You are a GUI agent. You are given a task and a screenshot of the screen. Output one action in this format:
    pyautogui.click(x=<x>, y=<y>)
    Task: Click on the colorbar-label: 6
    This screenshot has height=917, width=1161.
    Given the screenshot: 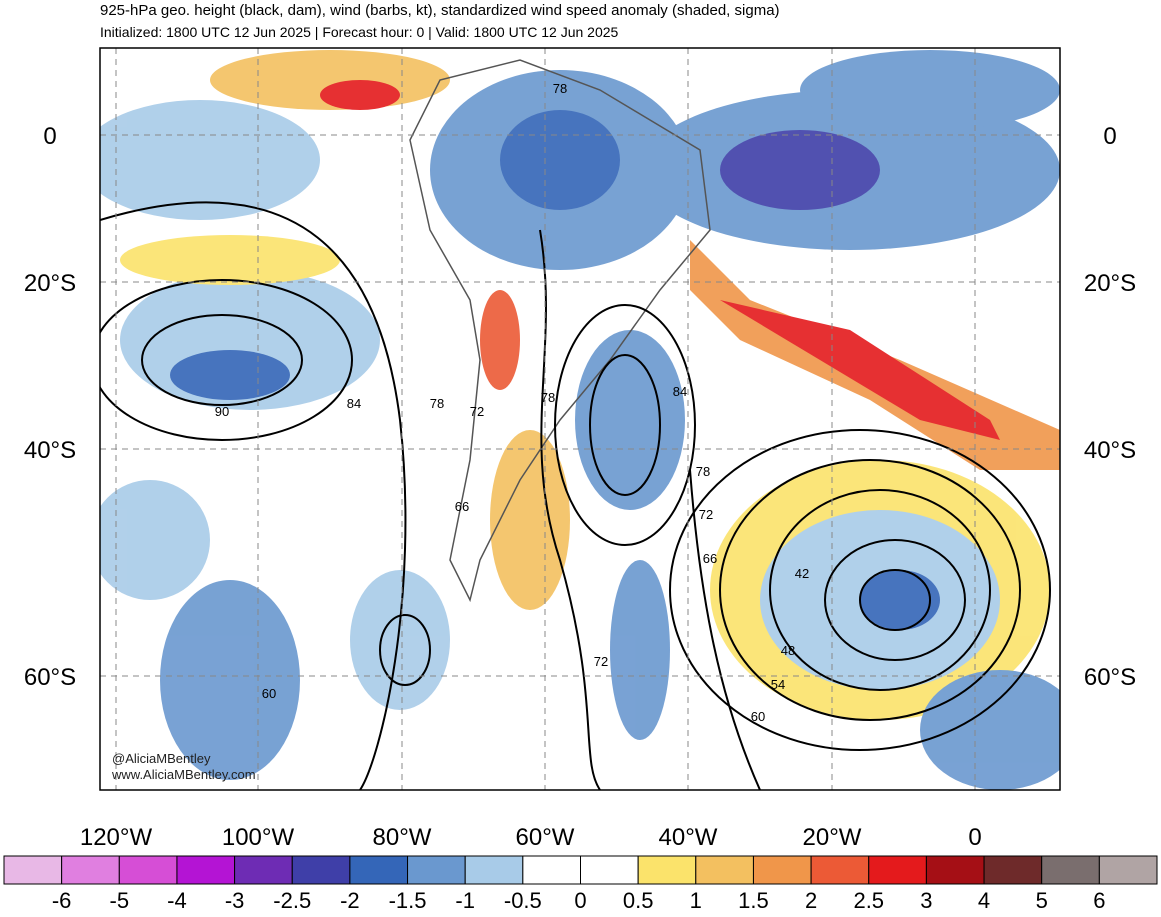 What is the action you would take?
    pyautogui.click(x=1099, y=900)
    